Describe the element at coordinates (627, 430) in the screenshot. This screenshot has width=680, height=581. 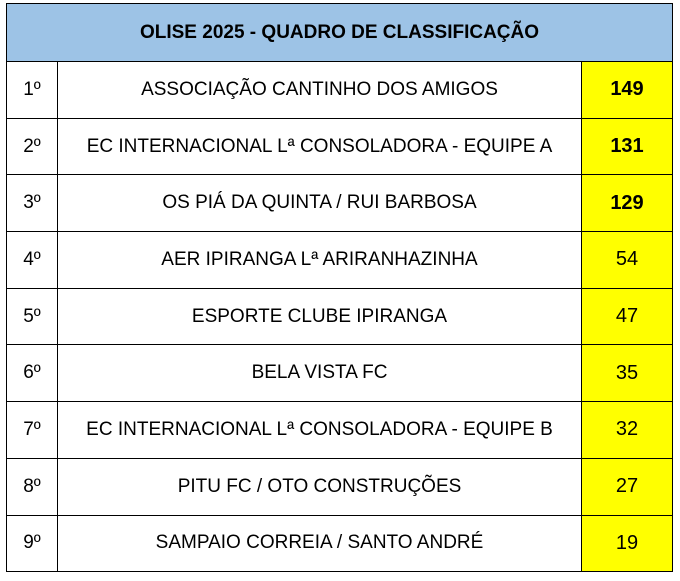
I see `points-cell: 32` at that location.